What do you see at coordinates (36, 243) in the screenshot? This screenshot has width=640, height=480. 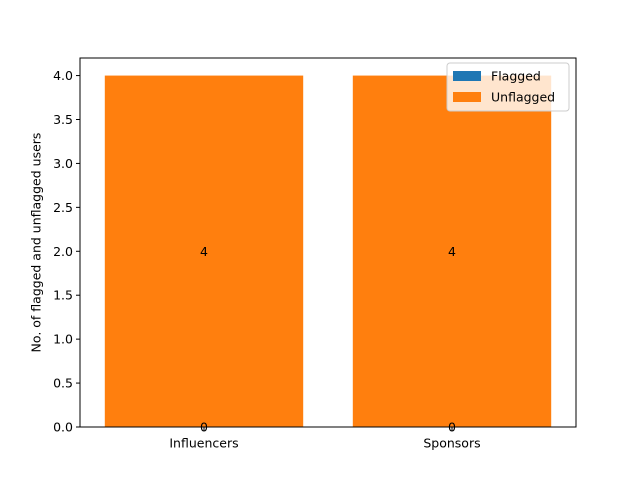 I see `y-axis-label: No. of flagged and unflagged users` at bounding box center [36, 243].